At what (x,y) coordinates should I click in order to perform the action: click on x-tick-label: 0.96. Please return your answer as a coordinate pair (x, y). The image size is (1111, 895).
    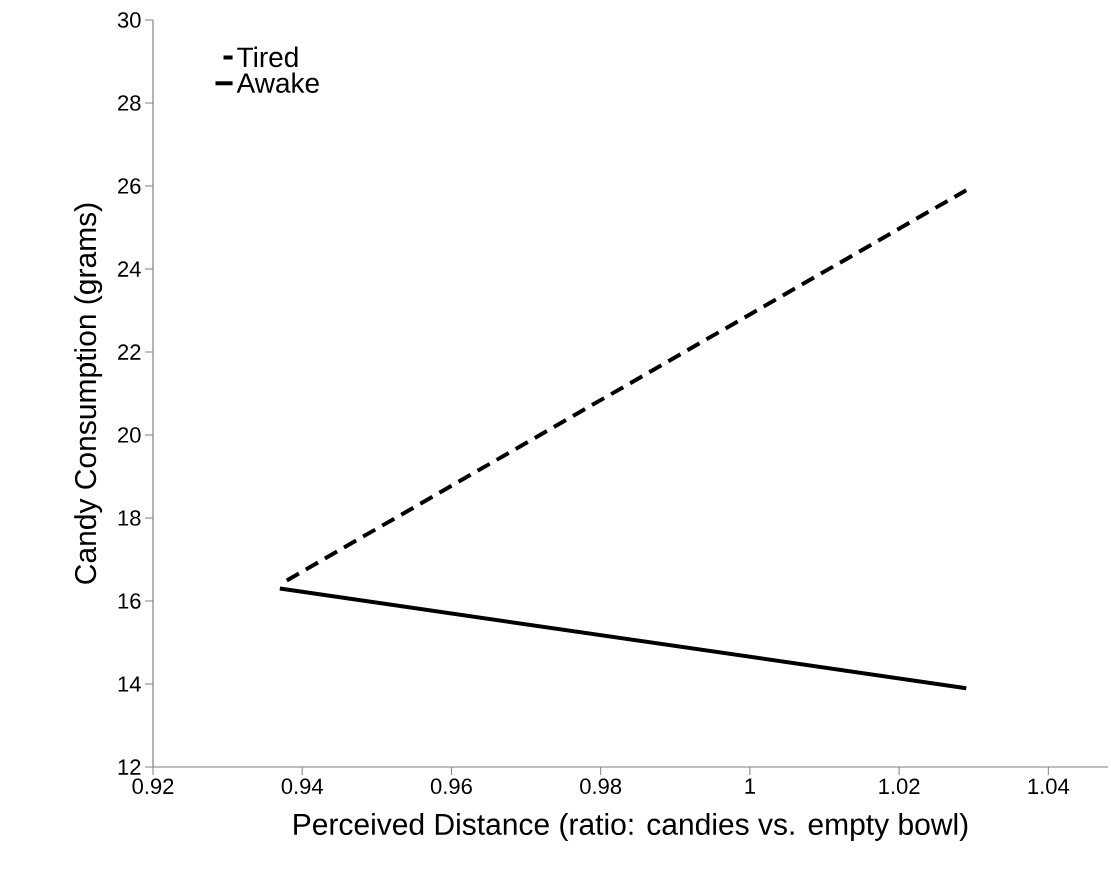
    Looking at the image, I should click on (451, 786).